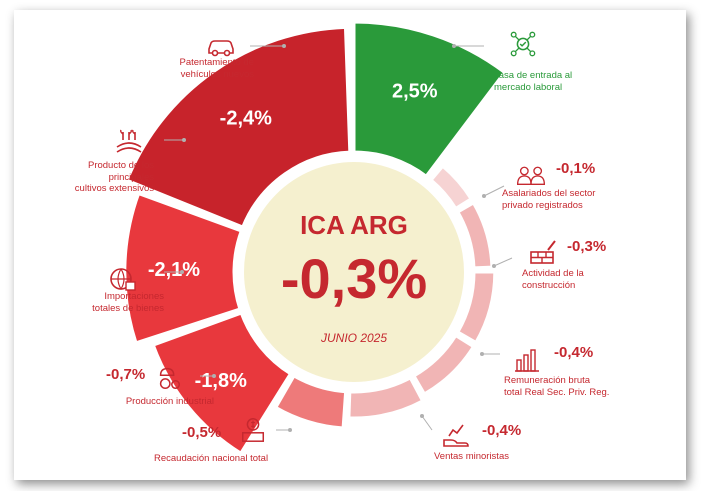 The height and width of the screenshot is (491, 705). What do you see at coordinates (126, 374) in the screenshot?
I see `value-industria: -0,7%` at bounding box center [126, 374].